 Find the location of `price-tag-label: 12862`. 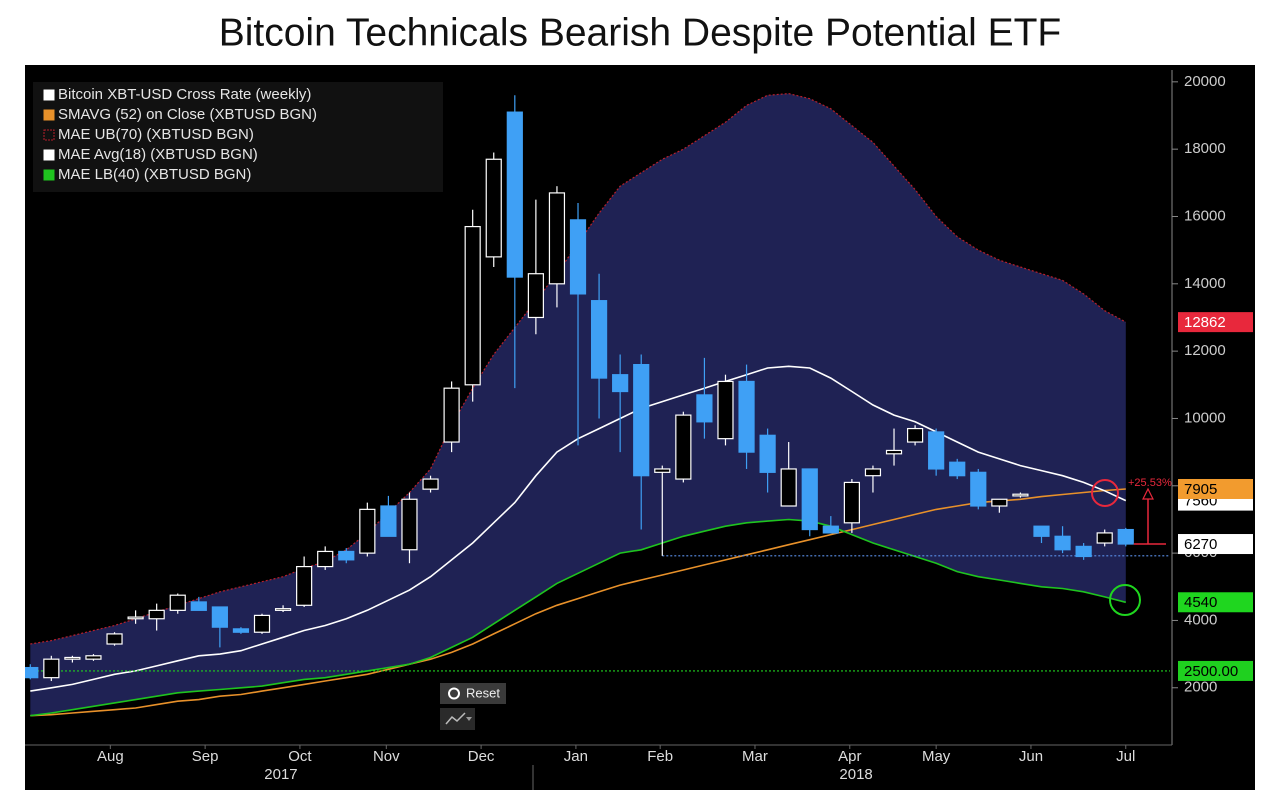

price-tag-label: 12862 is located at coordinates (1205, 322).